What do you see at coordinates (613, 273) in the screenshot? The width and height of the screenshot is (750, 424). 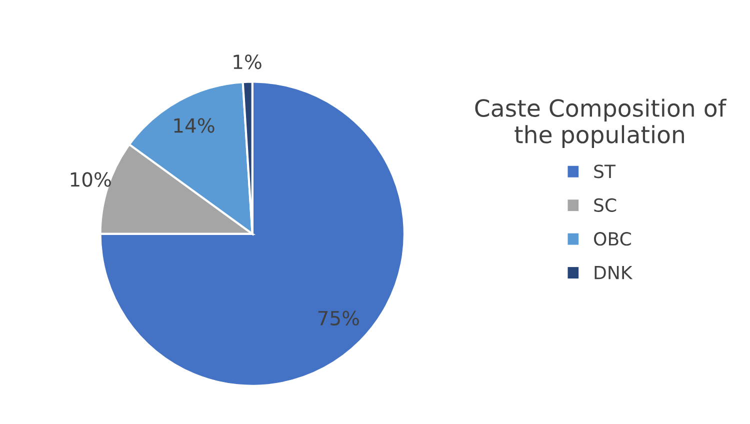 I see `legend-label: DNK` at bounding box center [613, 273].